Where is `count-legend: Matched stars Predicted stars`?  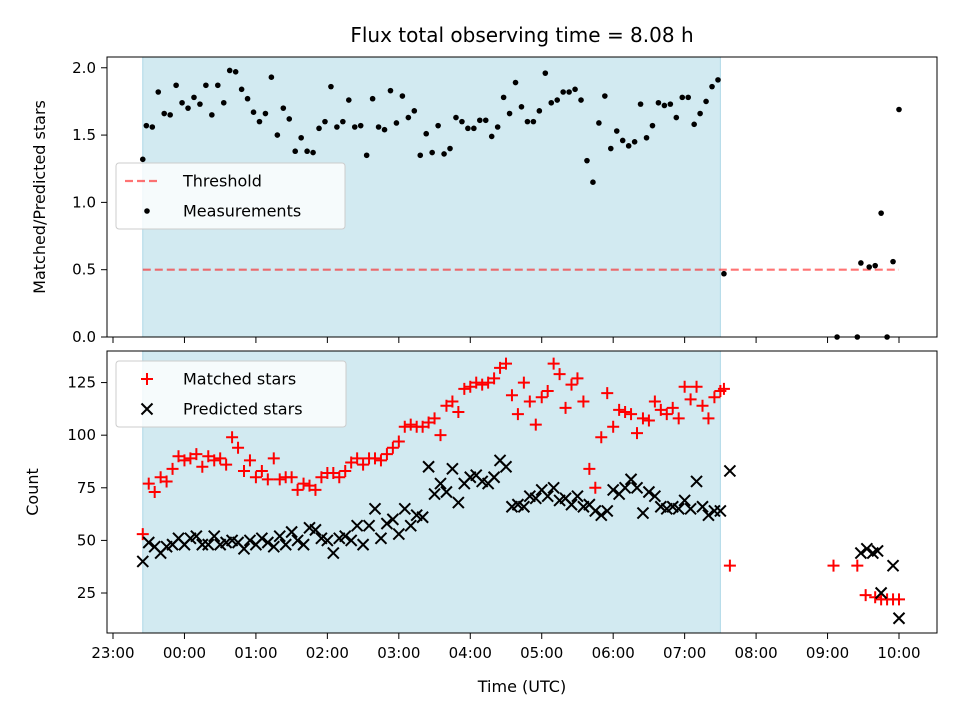
count-legend: Matched stars Predicted stars is located at coordinates (231, 394).